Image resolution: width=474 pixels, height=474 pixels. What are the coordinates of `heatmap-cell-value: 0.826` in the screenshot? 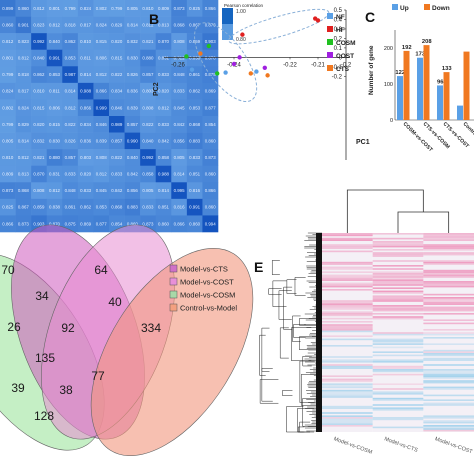 It's located at (71, 140).